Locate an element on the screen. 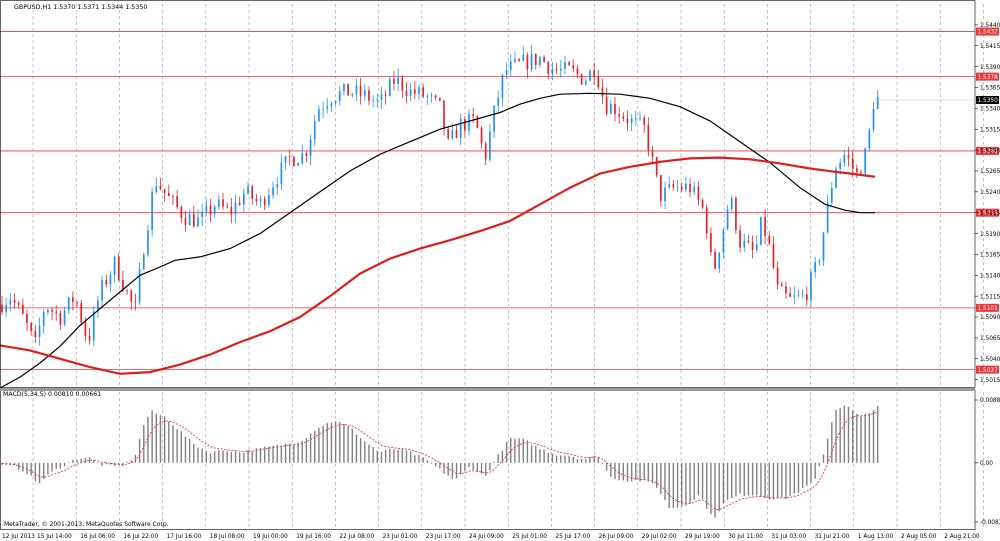 The image size is (1000, 541). time-axis-label: 25 Jul 01:00 is located at coordinates (529, 537).